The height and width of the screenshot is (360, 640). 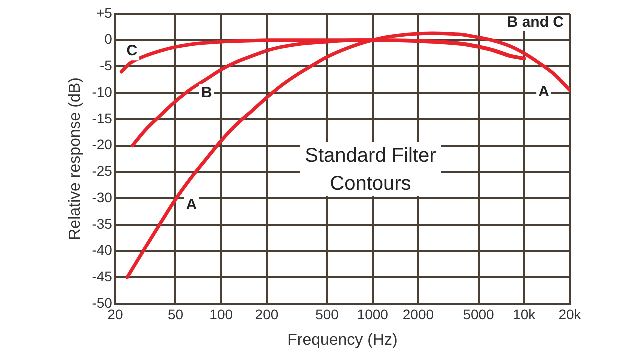 What do you see at coordinates (102, 302) in the screenshot?
I see `y-tick-label: -50` at bounding box center [102, 302].